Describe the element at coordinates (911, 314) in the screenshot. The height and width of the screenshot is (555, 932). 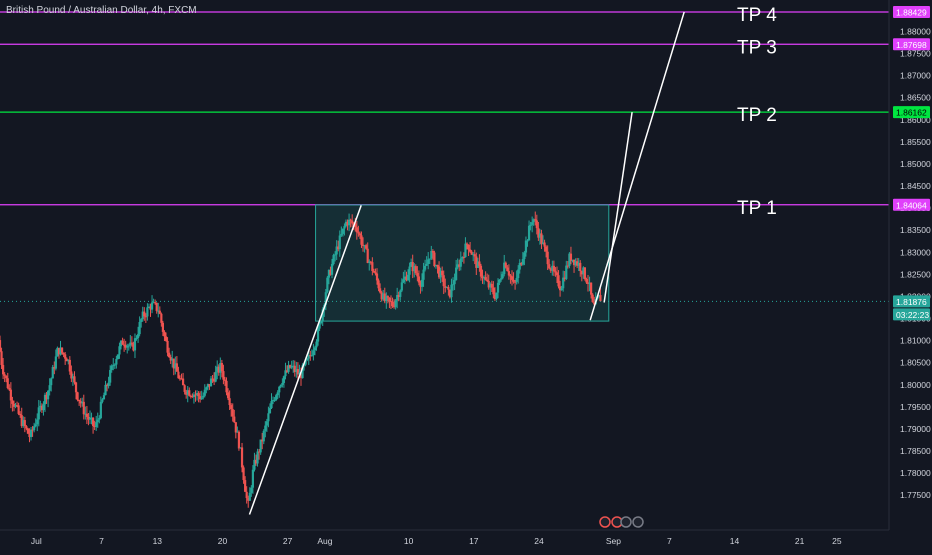
I see `countdown-tag` at that location.